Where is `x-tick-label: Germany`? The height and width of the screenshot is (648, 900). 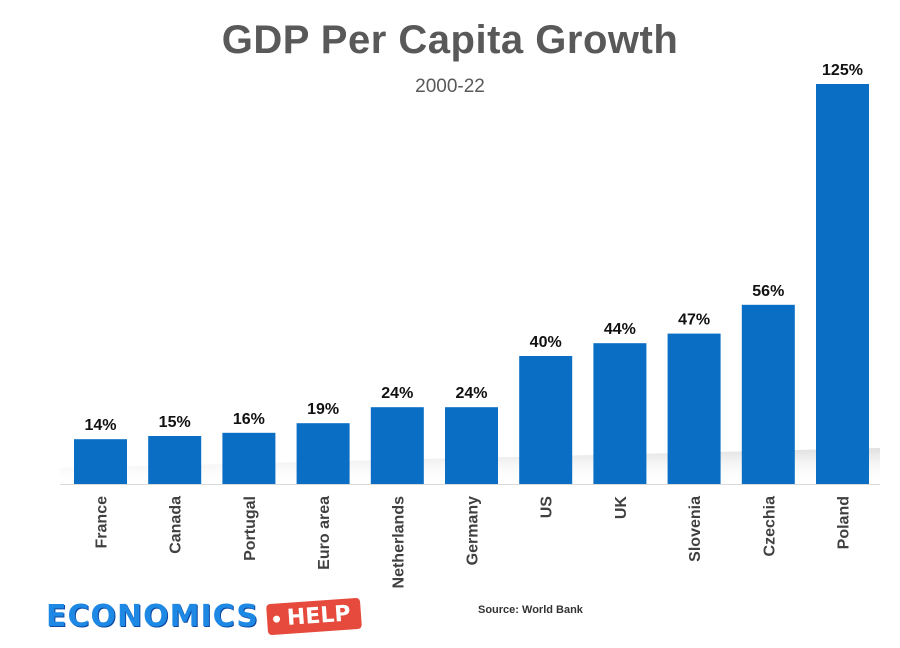
x-tick-label: Germany is located at coordinates (473, 530).